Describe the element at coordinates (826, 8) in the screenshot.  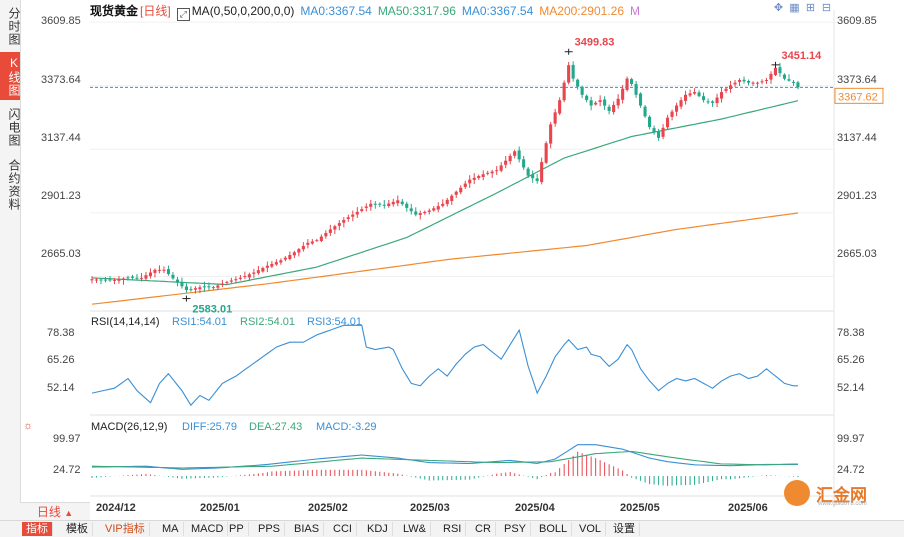
I see `zoom-out-icon: ⊟` at that location.